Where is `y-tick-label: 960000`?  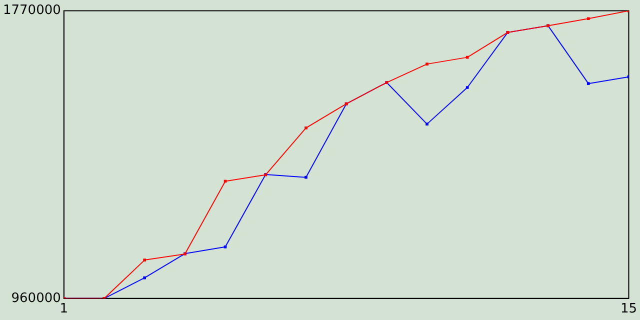 y-tick-label: 960000 is located at coordinates (36, 298).